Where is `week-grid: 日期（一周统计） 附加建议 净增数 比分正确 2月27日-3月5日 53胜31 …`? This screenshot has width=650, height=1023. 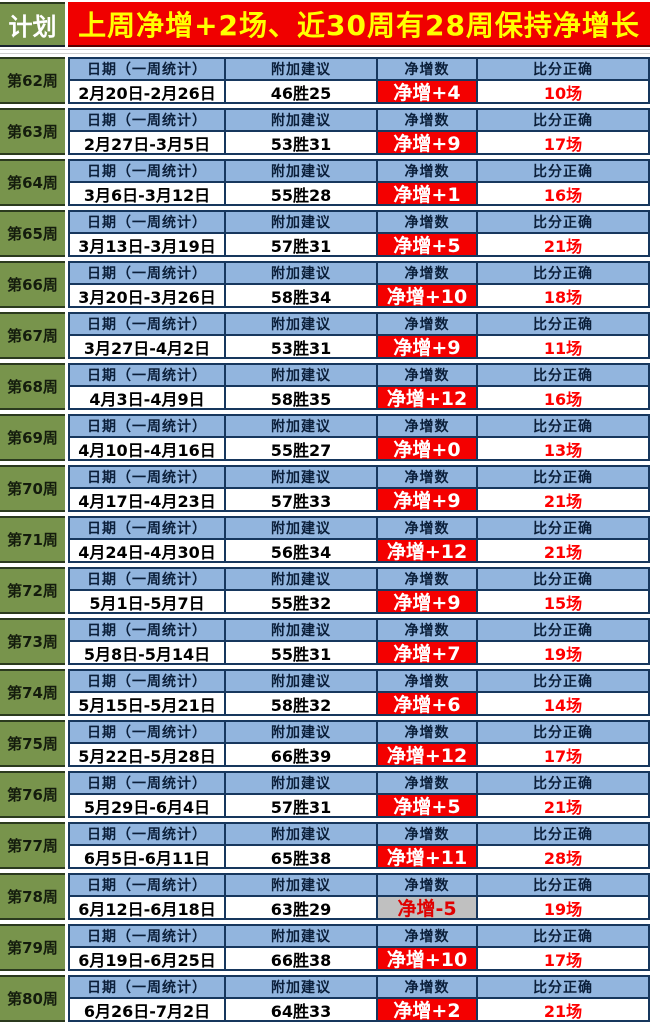
week-grid: 日期（一周统计） 附加建议 净增数 比分正确 2月27日-3月5日 53胜31 … is located at coordinates (359, 131).